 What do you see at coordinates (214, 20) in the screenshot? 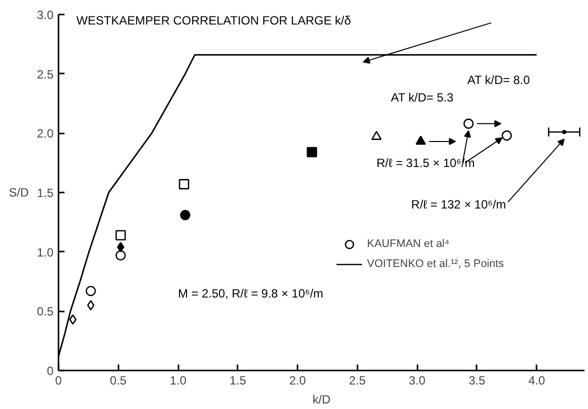
I see `annotation: WESTKAEMPER CORRELATION FOR LARGE k/δ` at bounding box center [214, 20].